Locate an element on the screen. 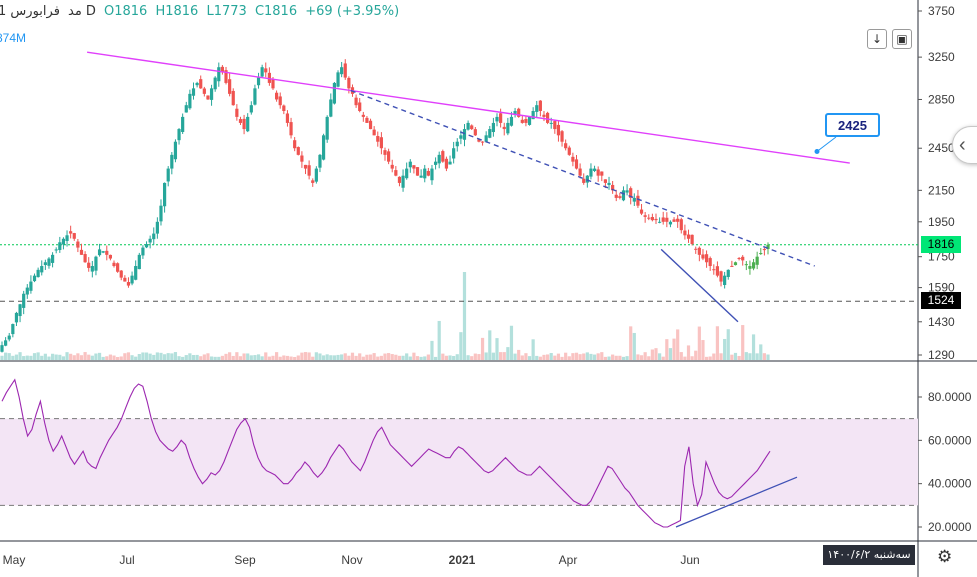 The image size is (977, 577). high-value: H1816 is located at coordinates (177, 11).